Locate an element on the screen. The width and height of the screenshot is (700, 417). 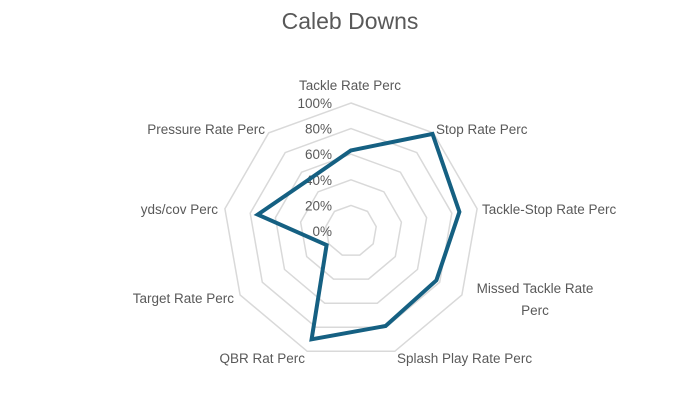
chart-title: Caleb Downs is located at coordinates (350, 21).